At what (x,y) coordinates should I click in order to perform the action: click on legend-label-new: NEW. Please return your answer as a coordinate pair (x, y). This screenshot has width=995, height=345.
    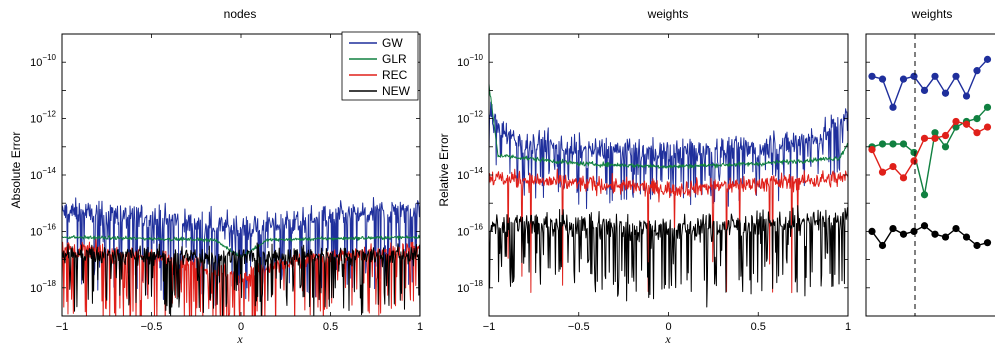
    Looking at the image, I should click on (396, 91).